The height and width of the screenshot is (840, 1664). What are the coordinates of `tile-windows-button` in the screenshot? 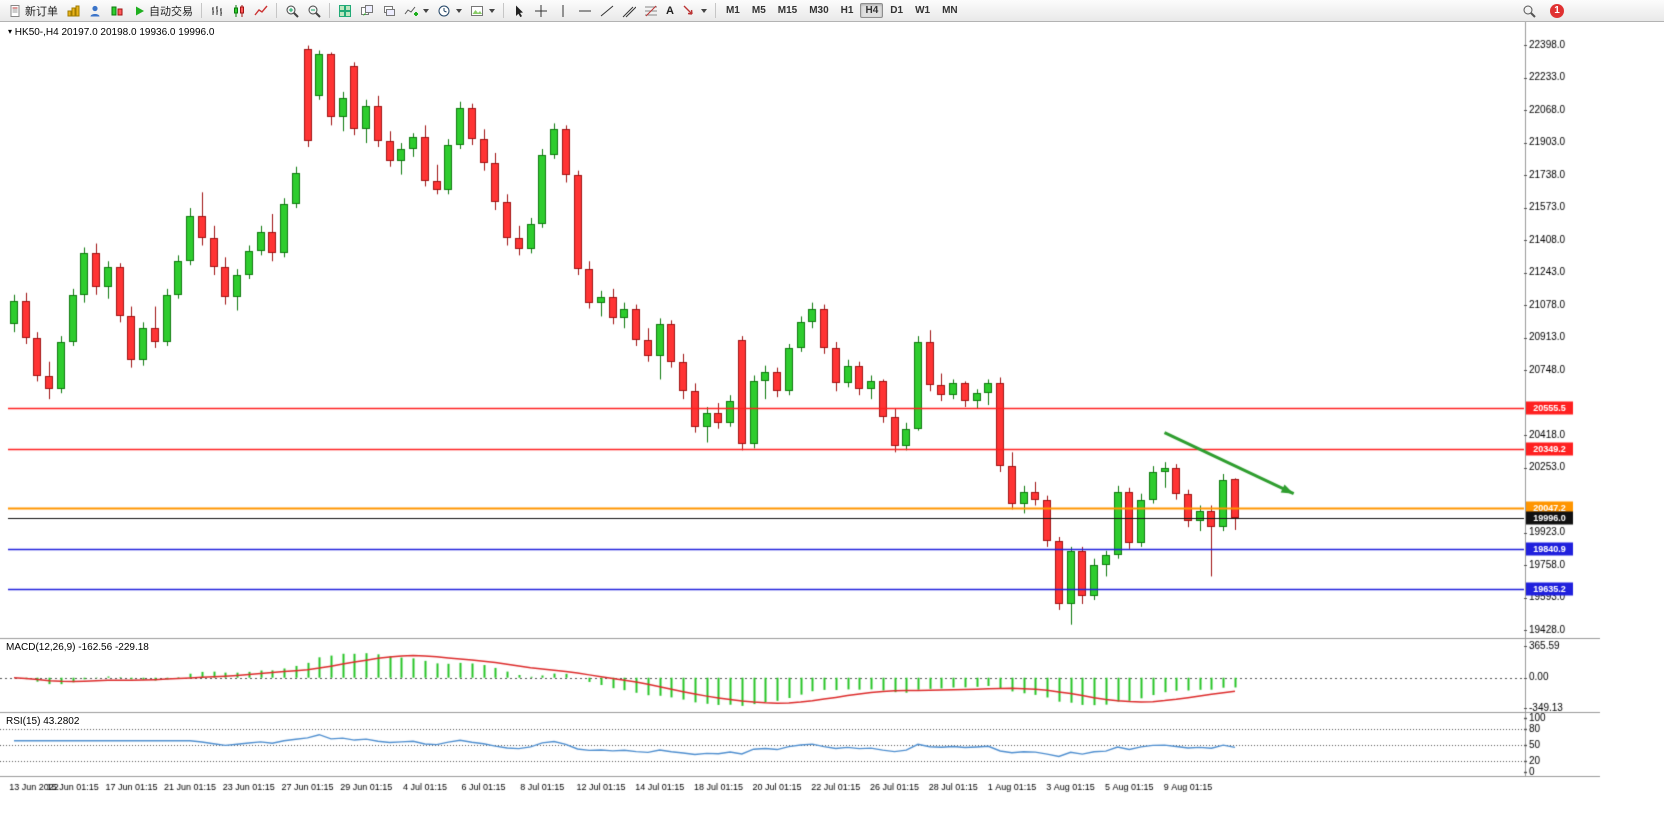 It's located at (345, 11).